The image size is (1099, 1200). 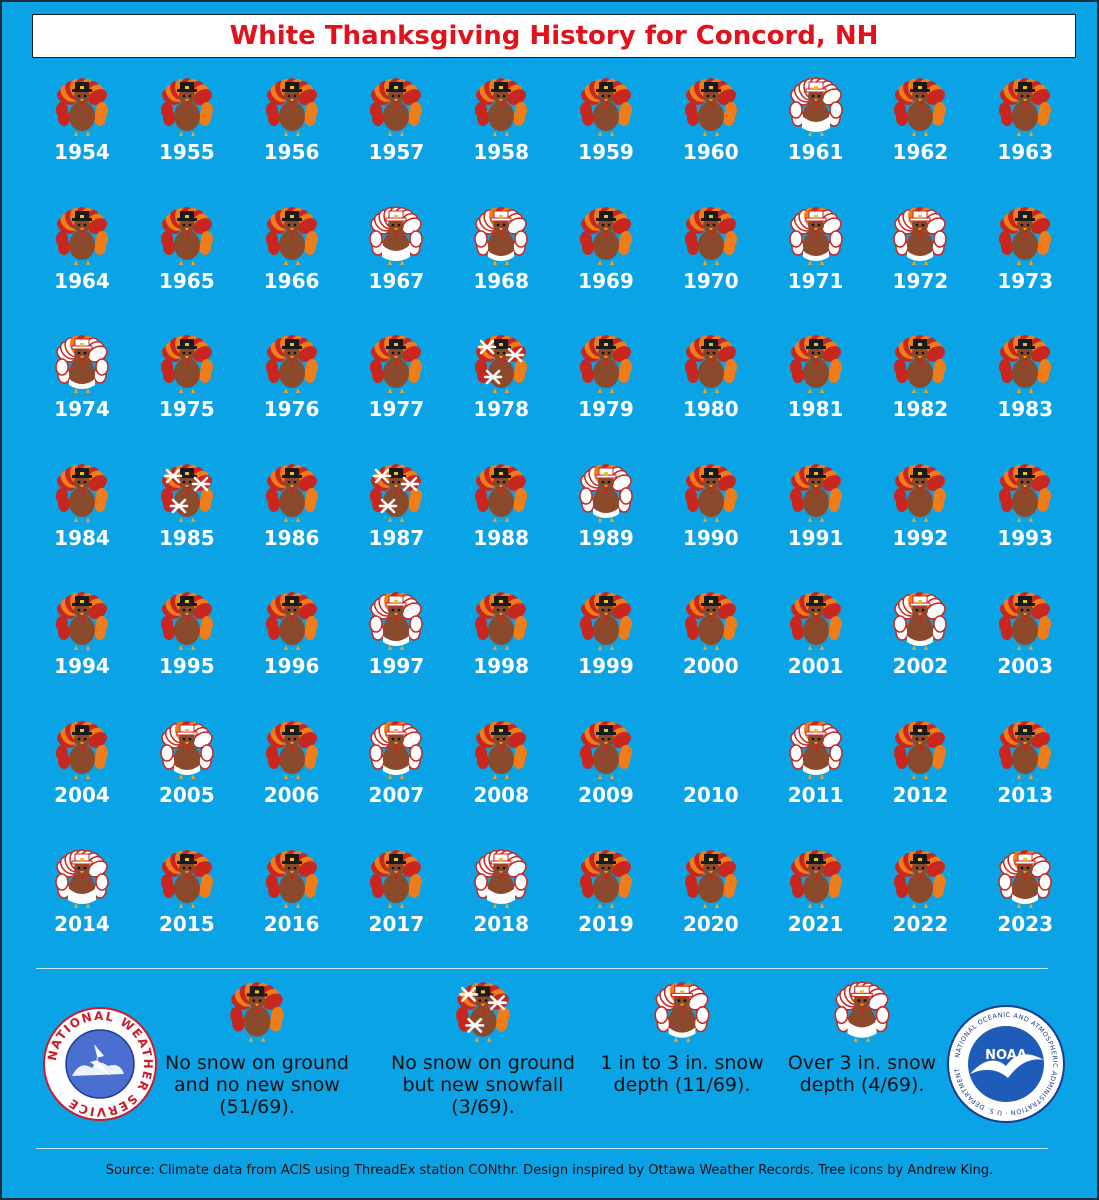 What do you see at coordinates (920, 129) in the screenshot?
I see `year-cell: 1962` at bounding box center [920, 129].